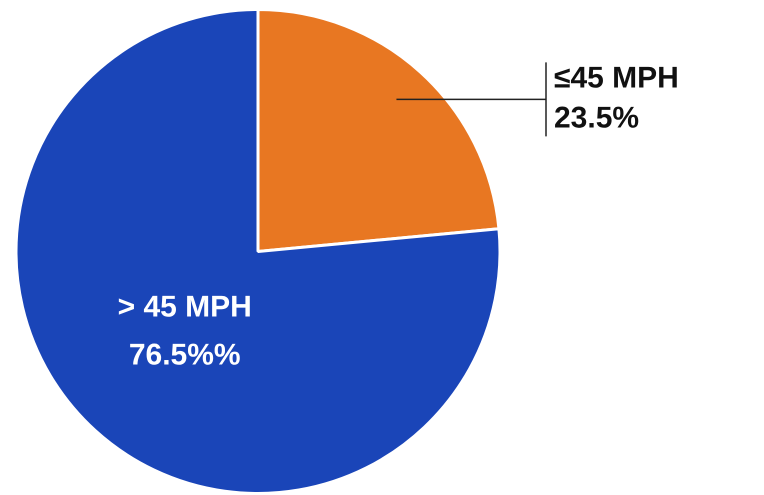 This screenshot has height=495, width=764. Describe the element at coordinates (184, 355) in the screenshot. I see `data-label: 76.5%%` at that location.